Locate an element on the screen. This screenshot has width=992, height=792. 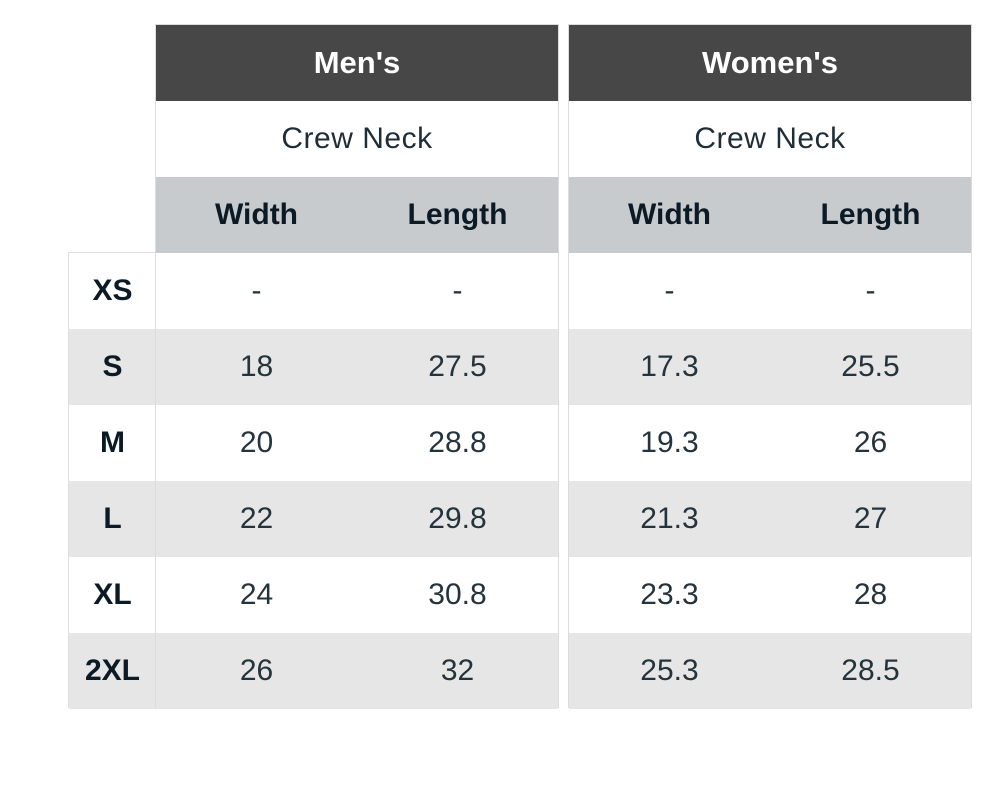
womens-length-cell: 28.5 is located at coordinates (870, 670).